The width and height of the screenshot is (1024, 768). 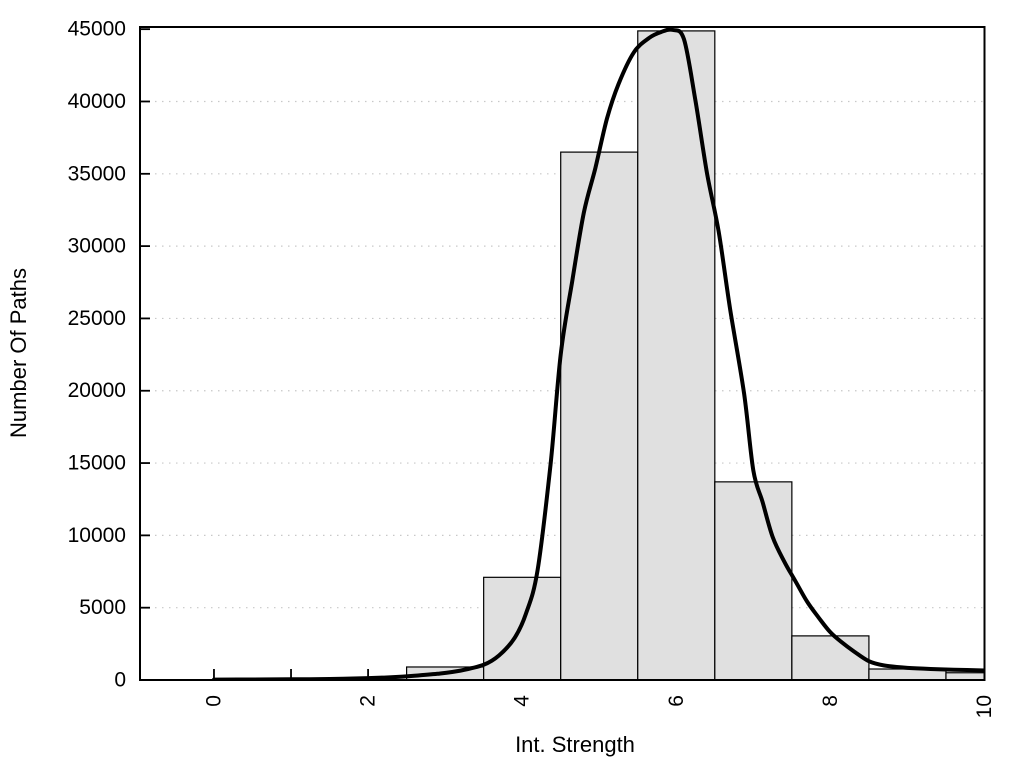 I want to click on y-axis-title: Number Of Paths, so click(x=18, y=353).